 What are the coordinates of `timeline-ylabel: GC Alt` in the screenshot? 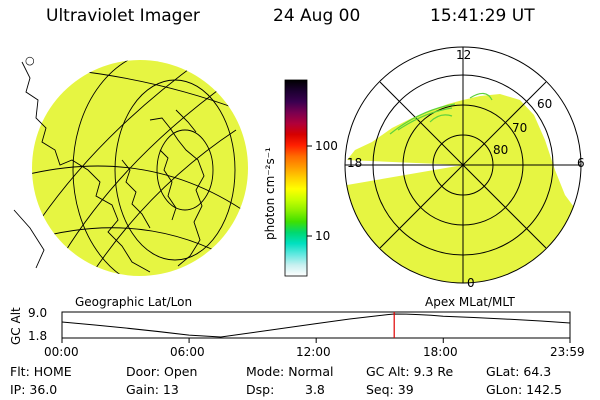 It's located at (16, 326).